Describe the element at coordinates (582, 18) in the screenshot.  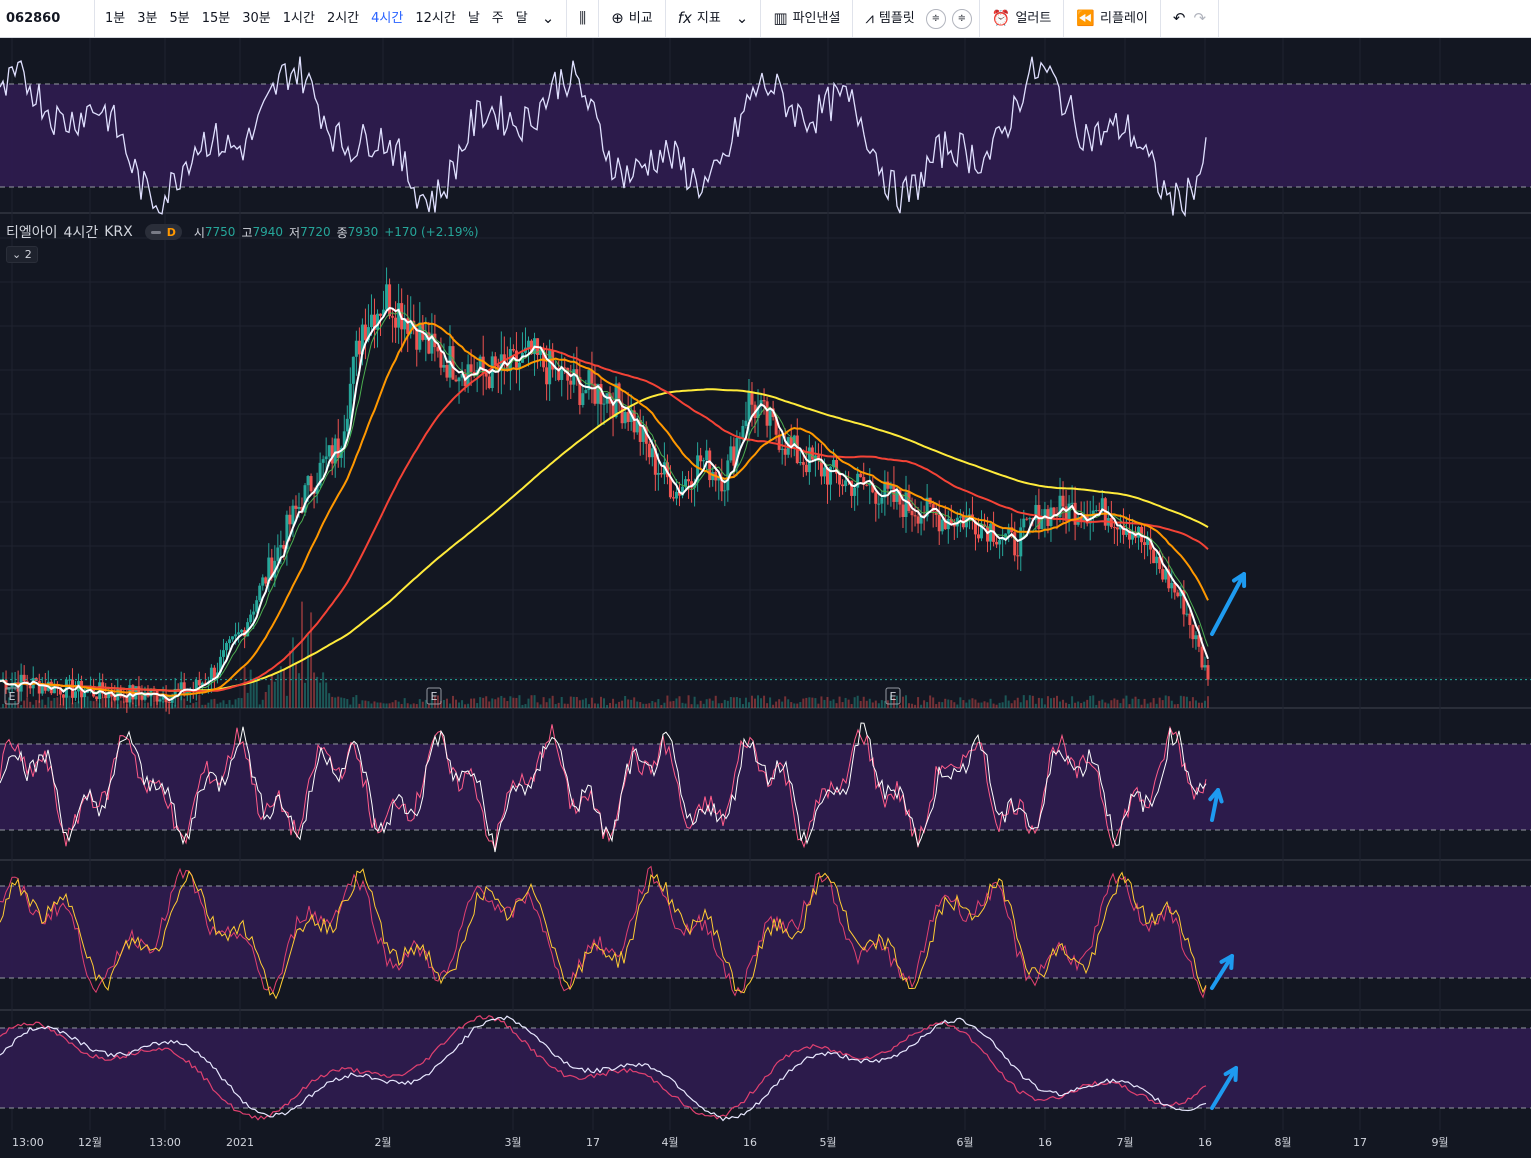
I see `chart-type-button: ⫼` at that location.